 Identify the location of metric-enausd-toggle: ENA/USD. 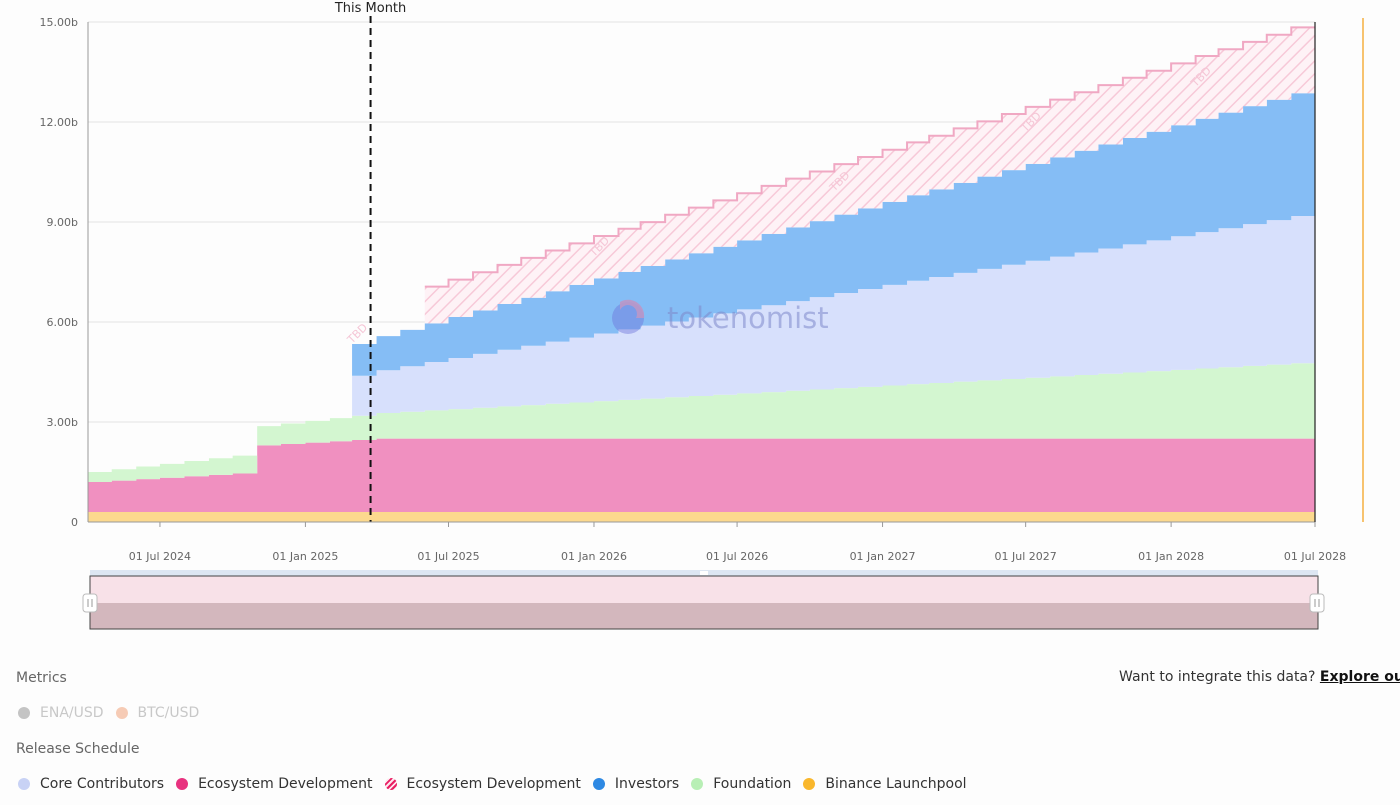
(61, 713).